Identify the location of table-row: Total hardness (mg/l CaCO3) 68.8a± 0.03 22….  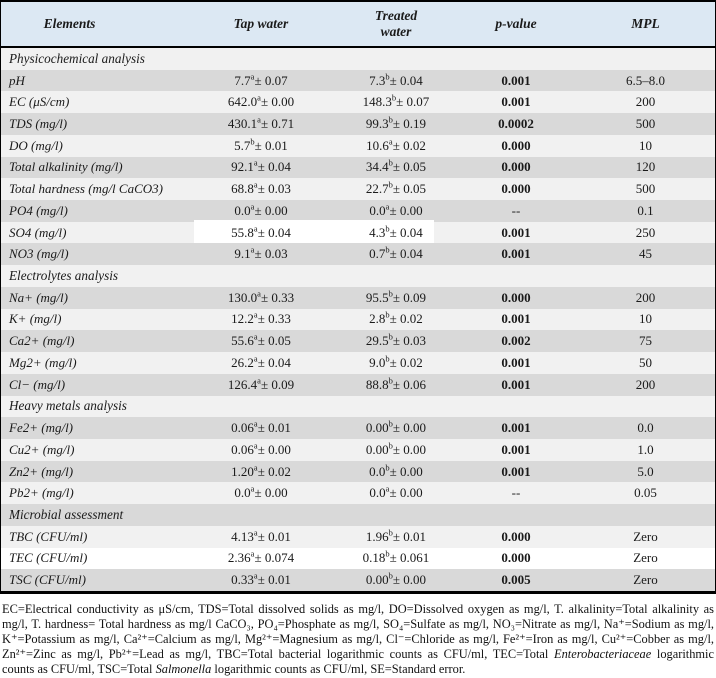
(358, 189).